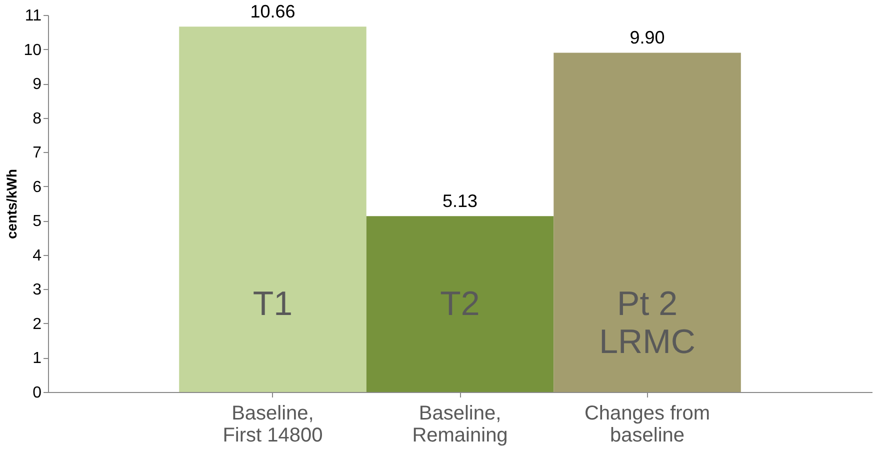 The image size is (877, 458). I want to click on y-tick-label: 1, so click(37, 359).